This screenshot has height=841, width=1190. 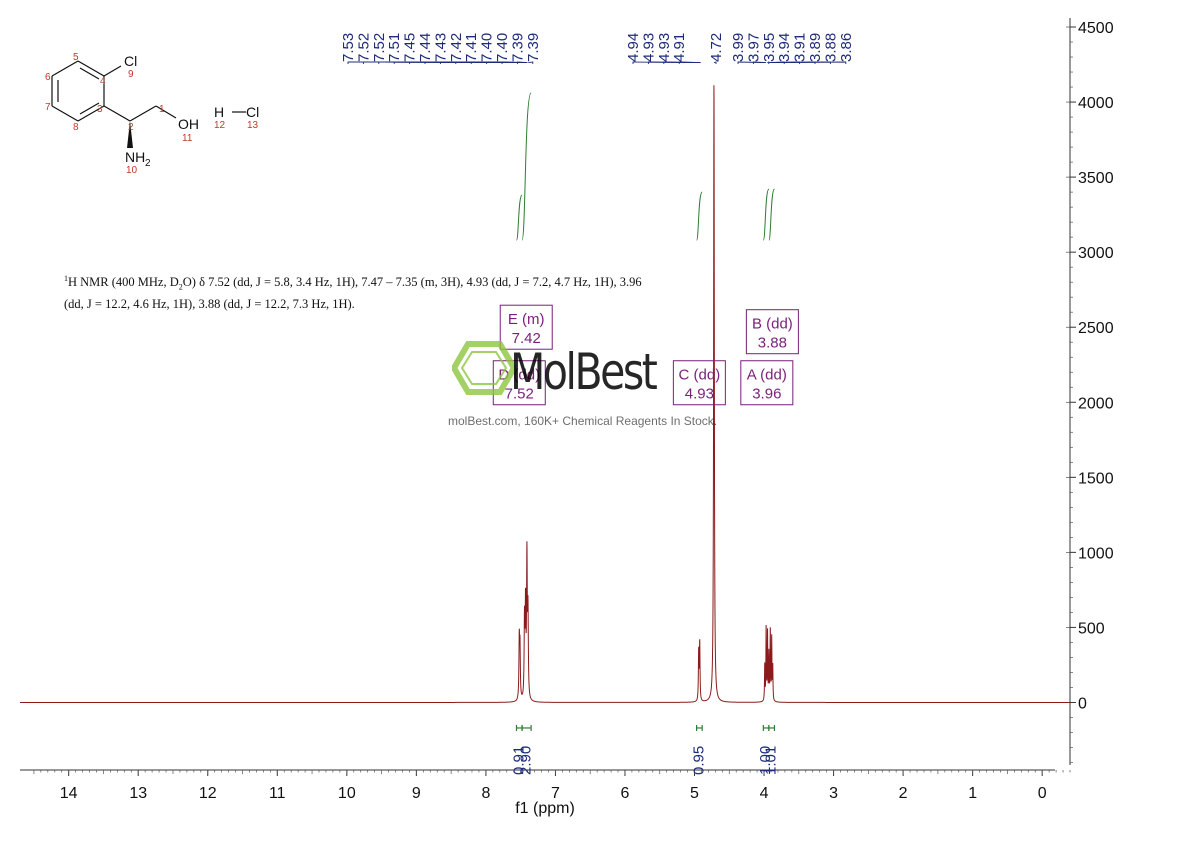 What do you see at coordinates (425, 47) in the screenshot?
I see `peak-label: 7.44` at bounding box center [425, 47].